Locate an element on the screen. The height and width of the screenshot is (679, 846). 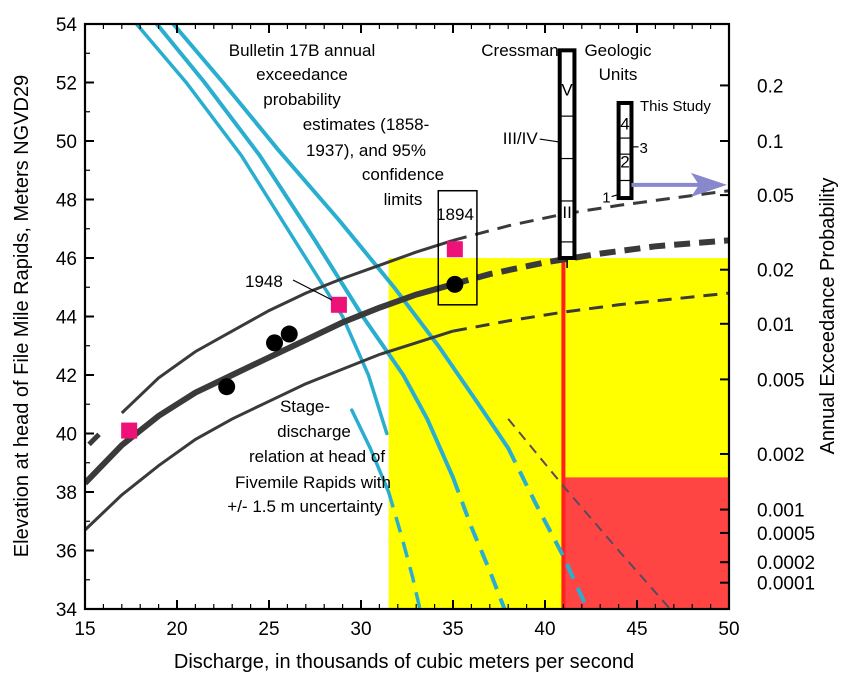
y2-tick-label: 0.2 is located at coordinates (770, 86).